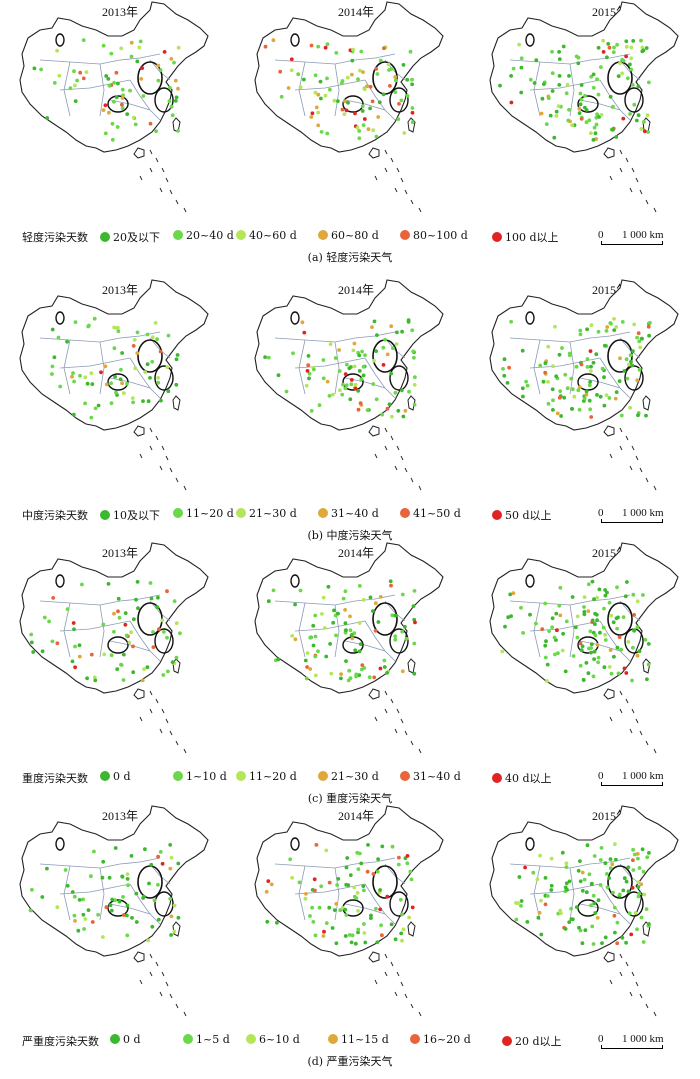 Image resolution: width=700 pixels, height=1079 pixels. Describe the element at coordinates (60, 1041) in the screenshot. I see `legend-title: 严重度污染天数` at that location.